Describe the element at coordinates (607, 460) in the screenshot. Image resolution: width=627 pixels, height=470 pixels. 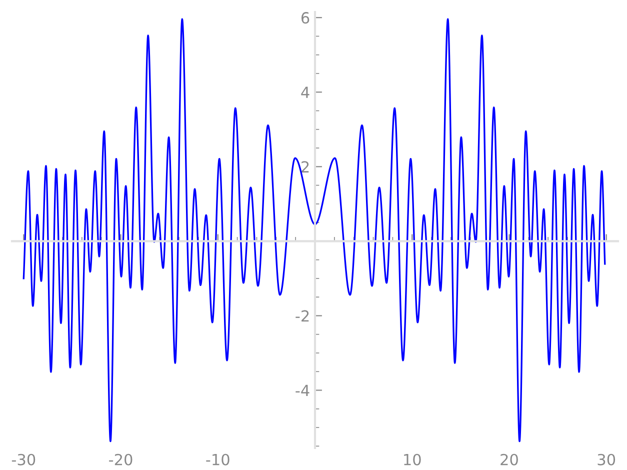
I see `x-tick-label: 30` at that location.